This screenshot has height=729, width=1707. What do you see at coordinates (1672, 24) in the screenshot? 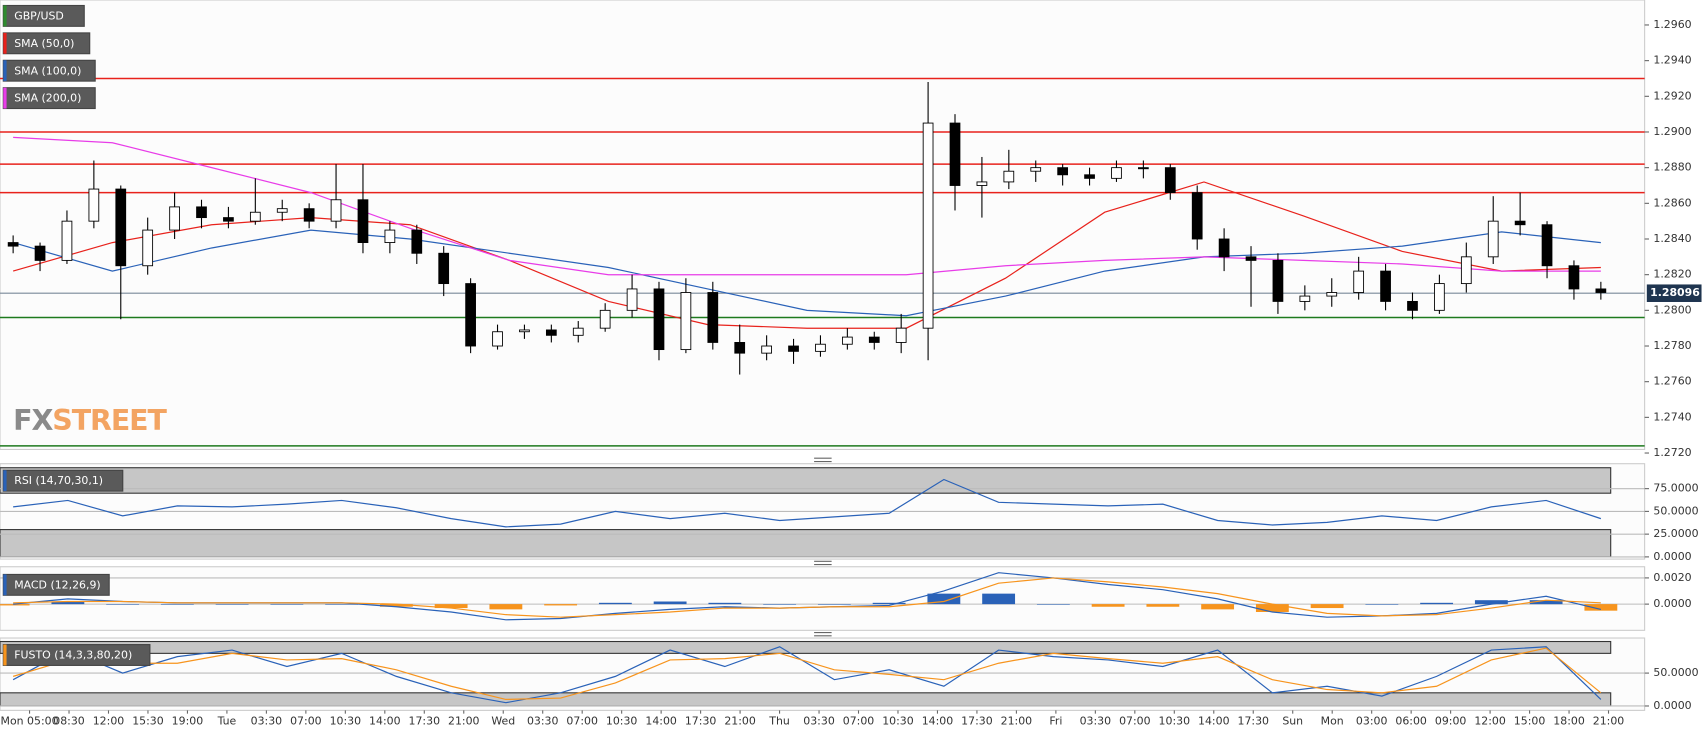
I see `y-tick-label: 1.2960` at bounding box center [1672, 24].